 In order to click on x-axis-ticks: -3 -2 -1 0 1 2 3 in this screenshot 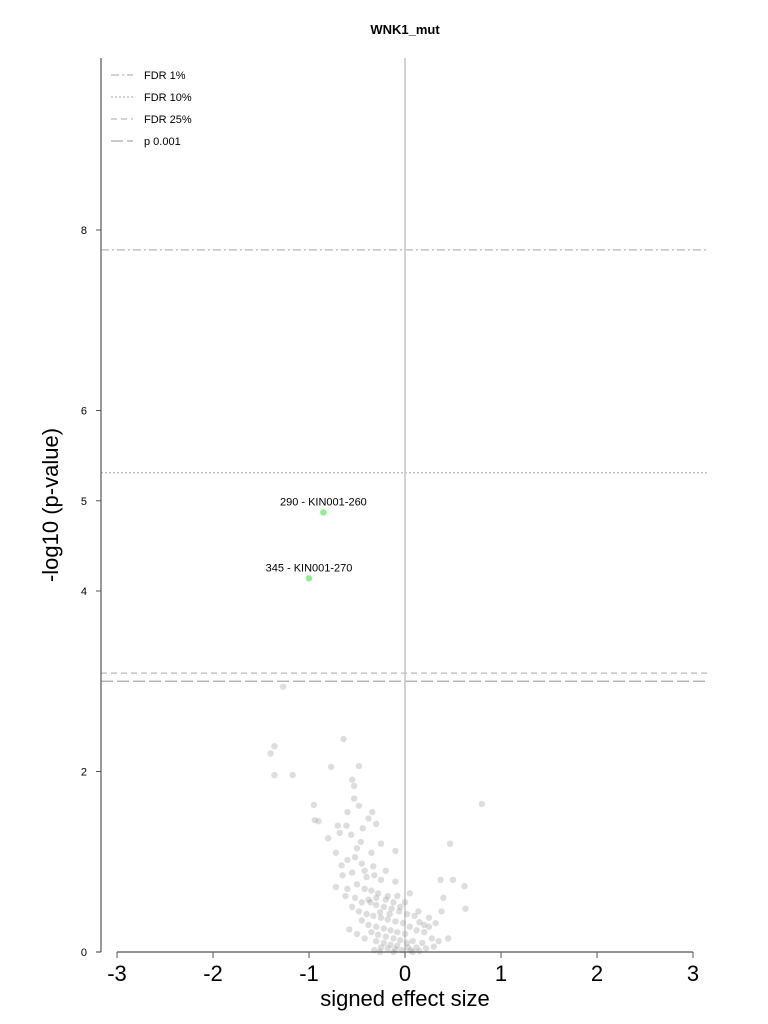, I will do `click(403, 969)`.